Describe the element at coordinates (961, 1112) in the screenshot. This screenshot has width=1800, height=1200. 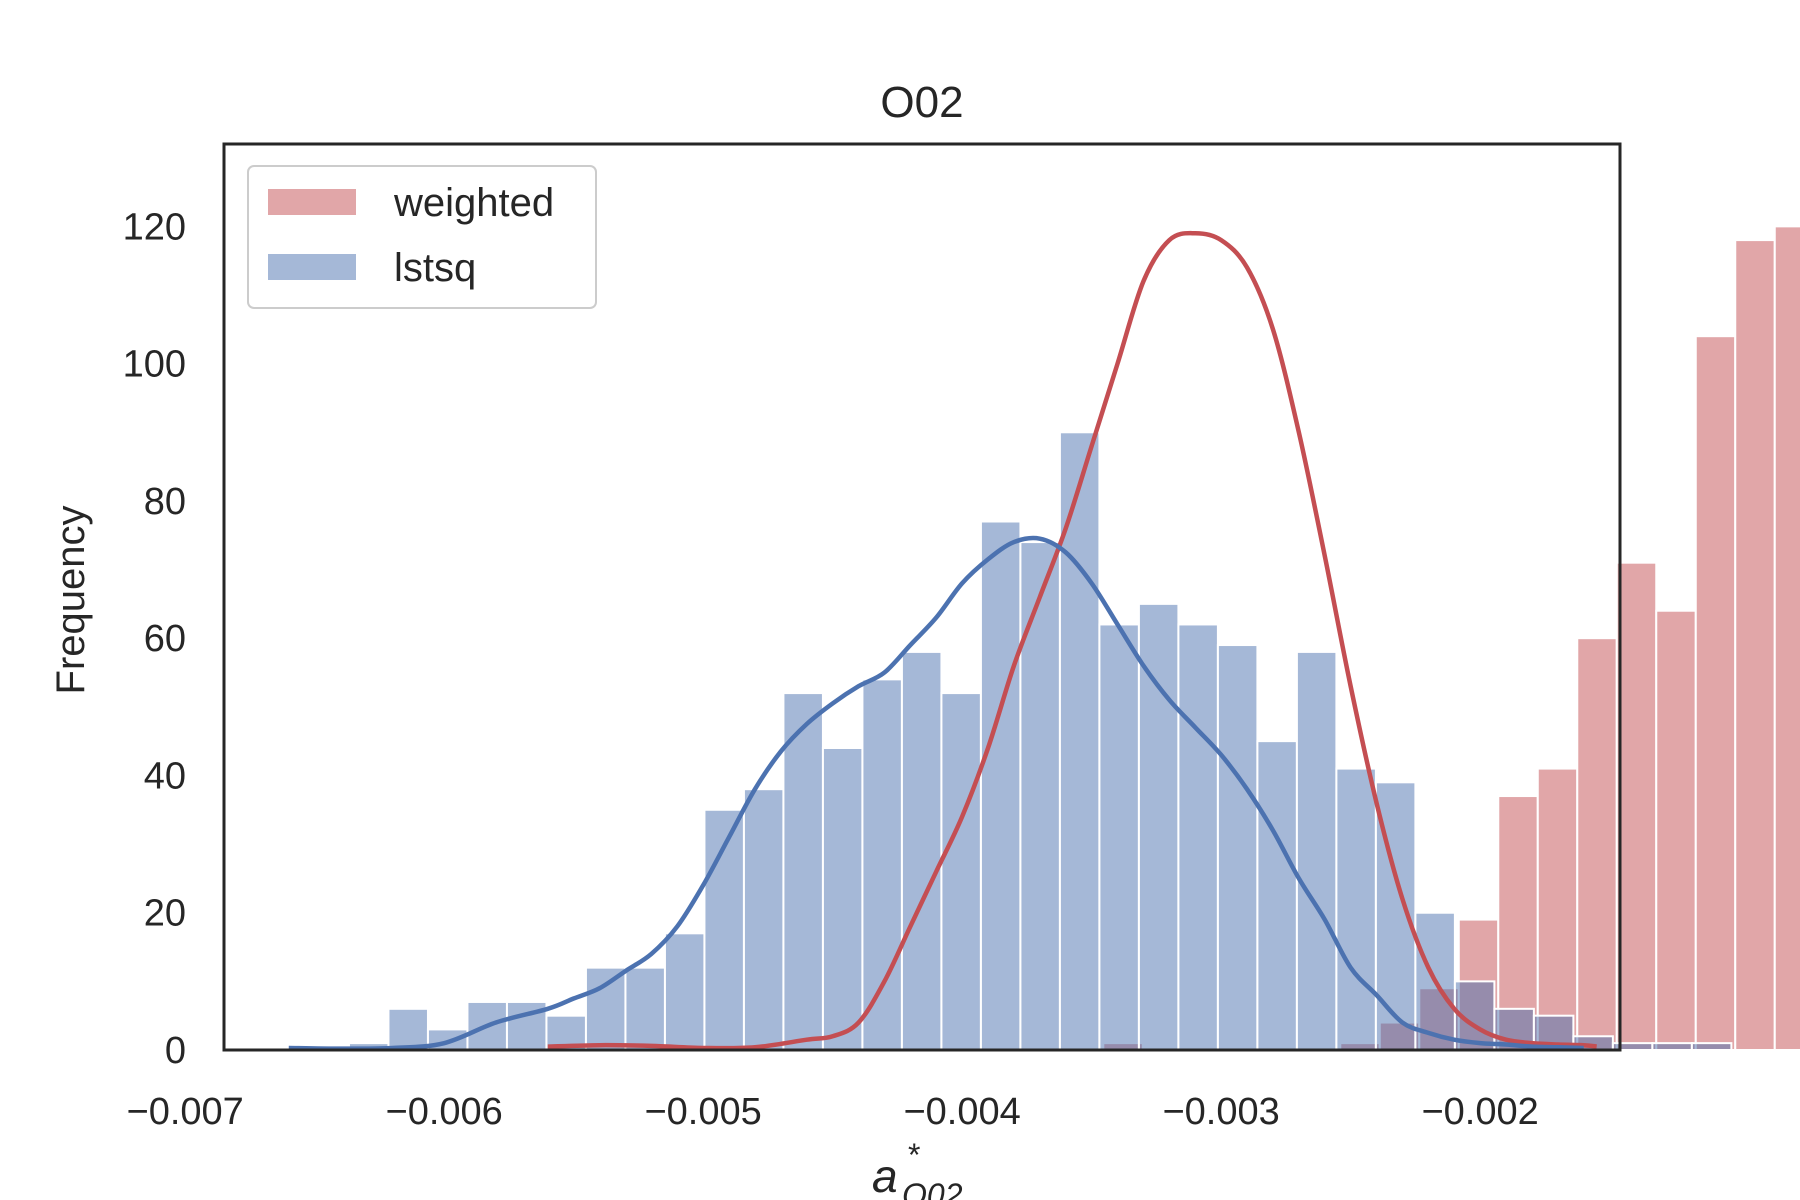
I see `x-tick-label: −0.004` at that location.